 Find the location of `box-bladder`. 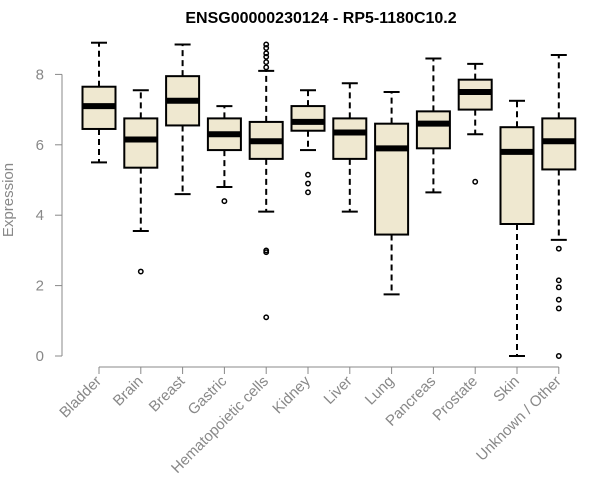

box-bladder is located at coordinates (99, 102).